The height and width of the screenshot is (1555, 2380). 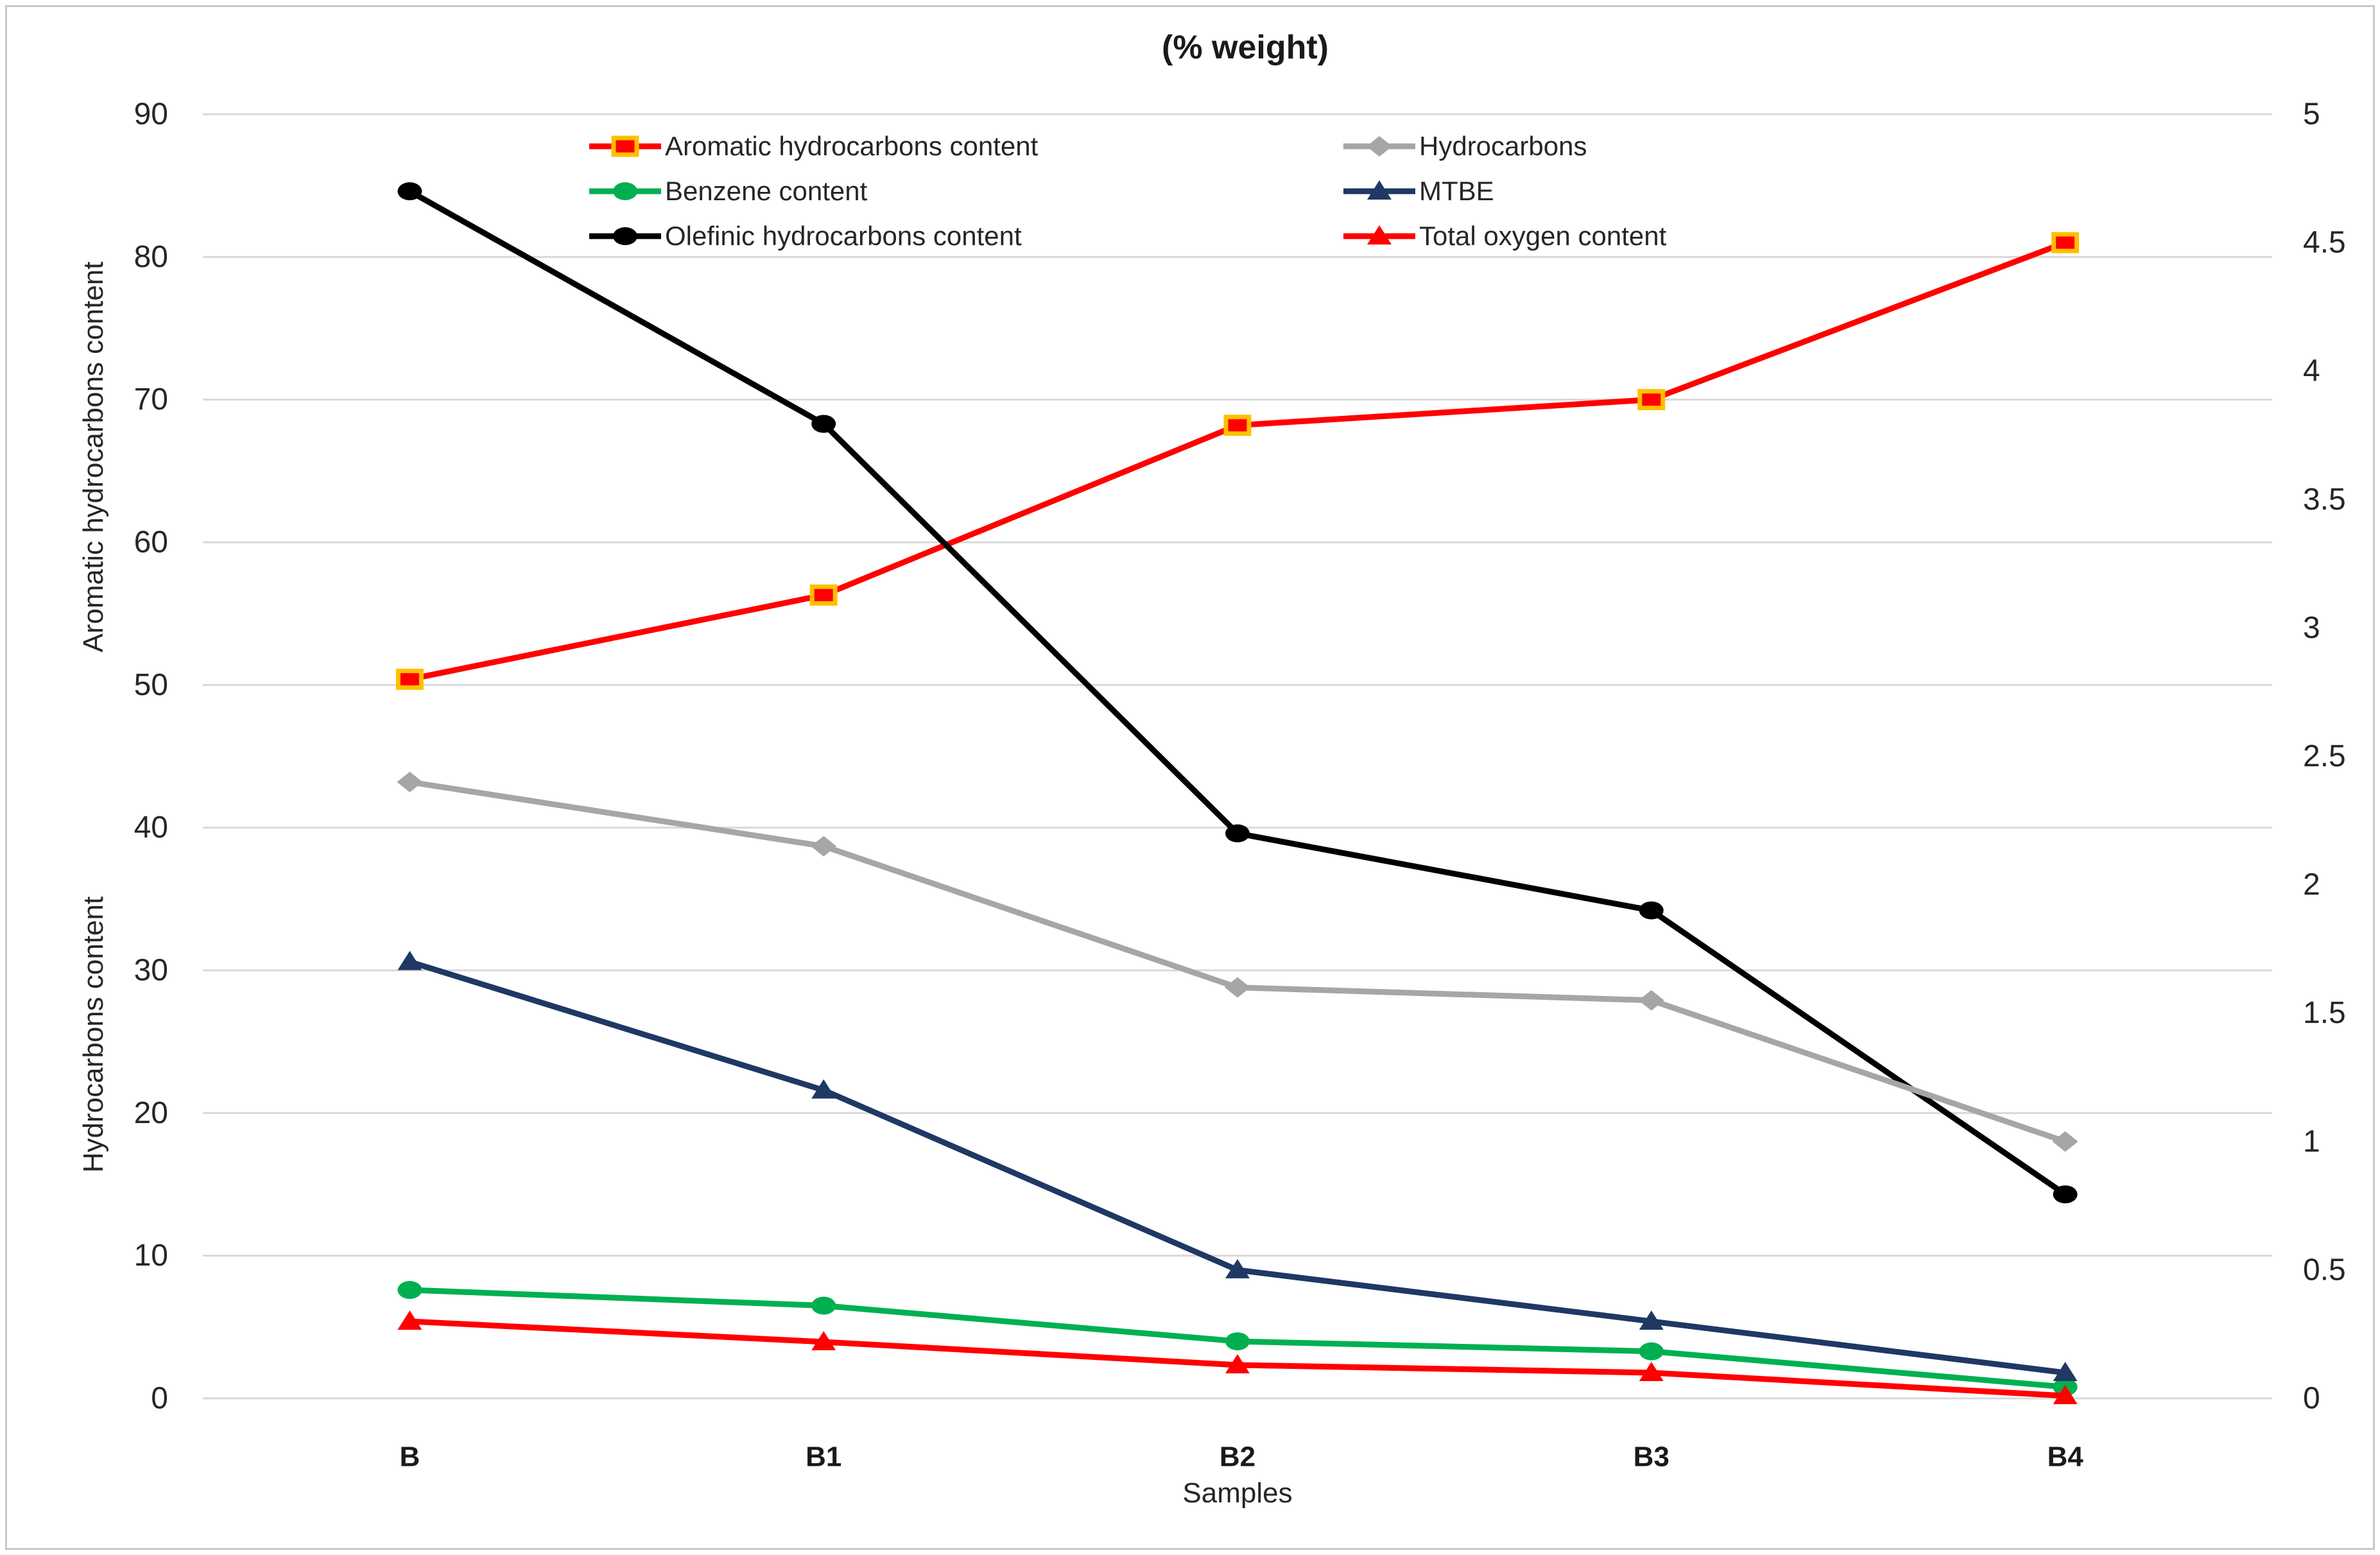 What do you see at coordinates (2311, 628) in the screenshot?
I see `right-axis-tick-label: 3` at bounding box center [2311, 628].